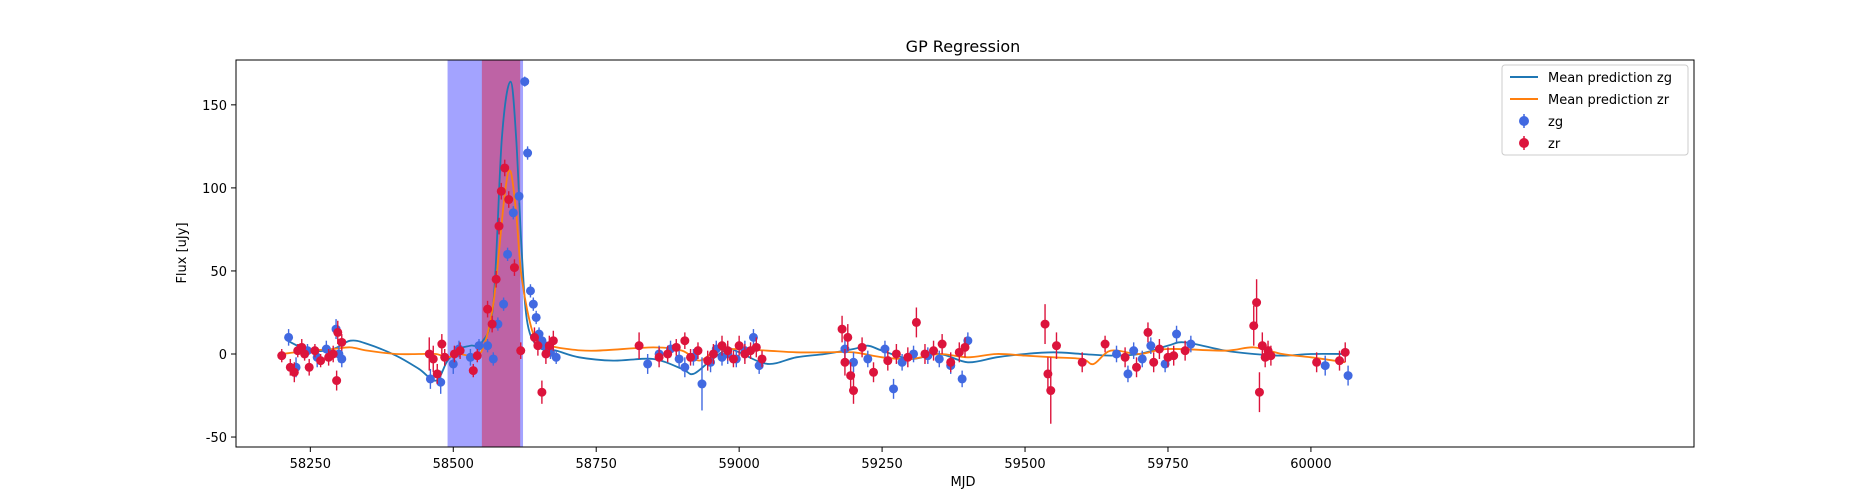 The image size is (1875, 500). What do you see at coordinates (963, 46) in the screenshot?
I see `chart-title: GP Regression` at bounding box center [963, 46].